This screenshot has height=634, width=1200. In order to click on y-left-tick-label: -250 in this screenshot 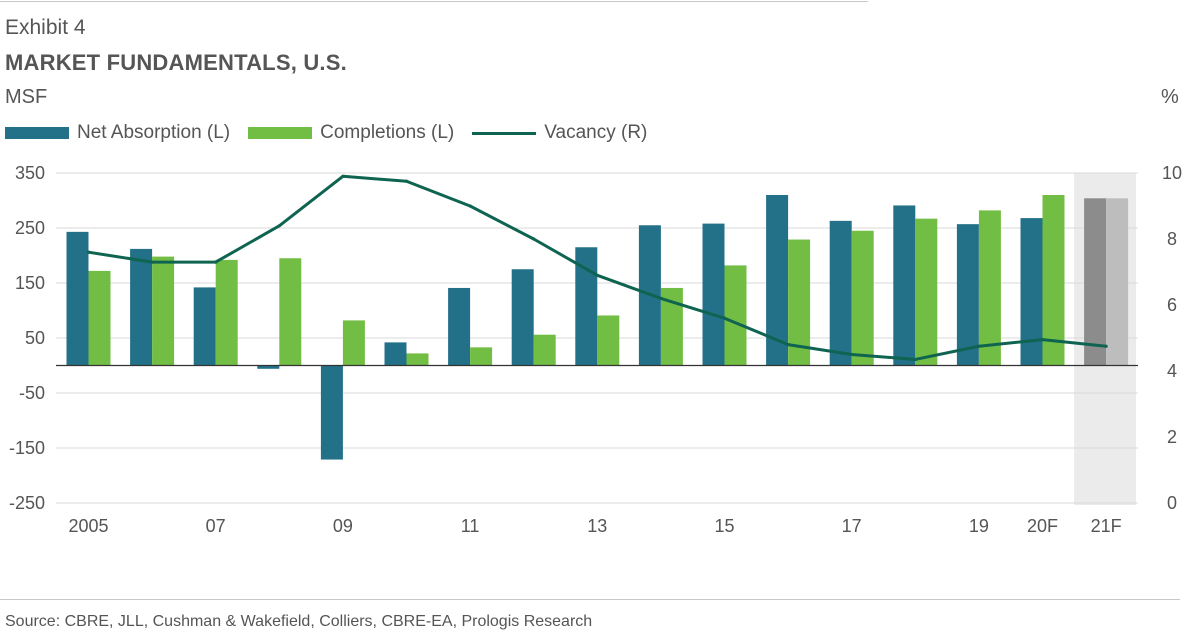, I will do `click(27, 503)`.